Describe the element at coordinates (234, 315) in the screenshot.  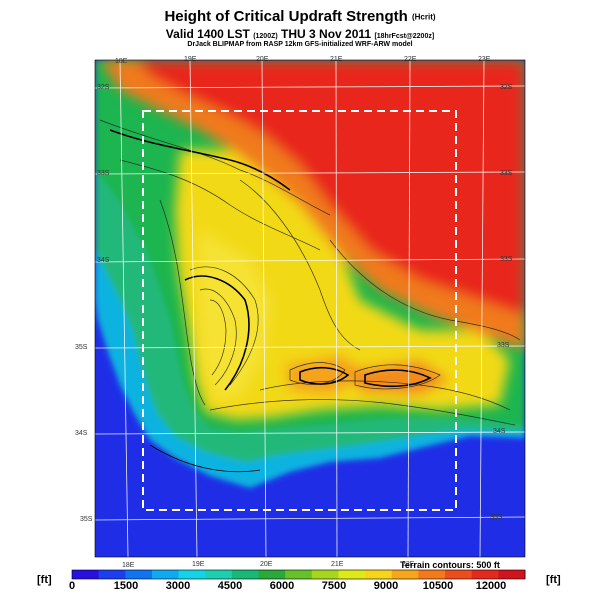
I see `mountain-ridge` at that location.